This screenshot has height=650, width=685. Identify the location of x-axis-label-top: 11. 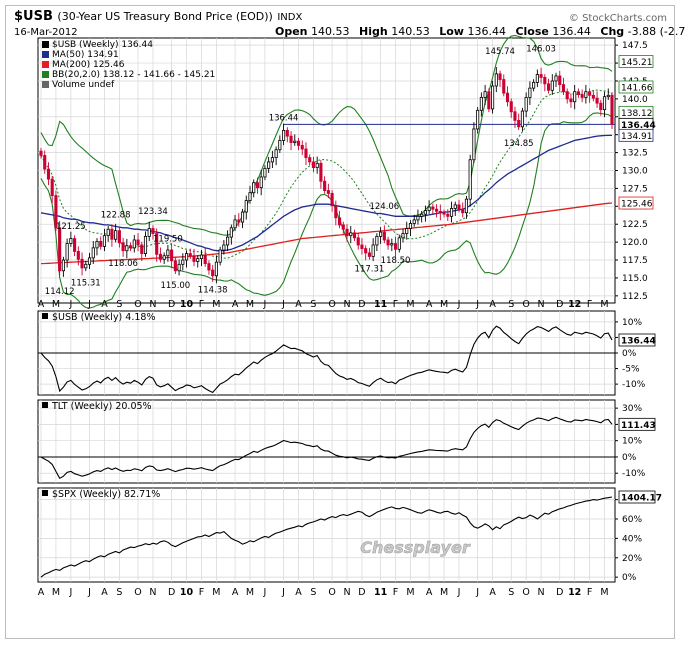
(380, 304).